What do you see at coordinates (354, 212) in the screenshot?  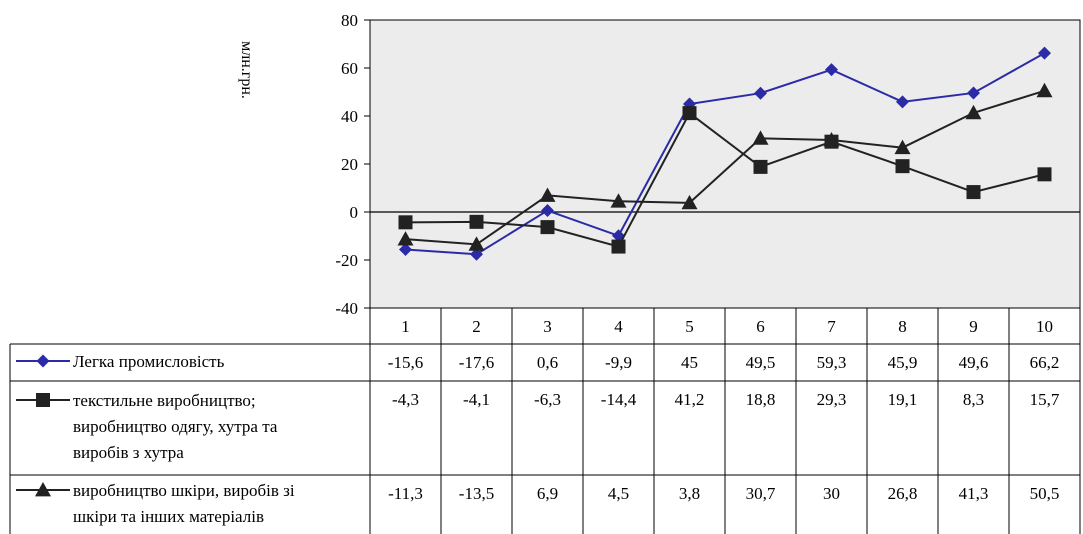 I see `y-tick-label: 0` at bounding box center [354, 212].